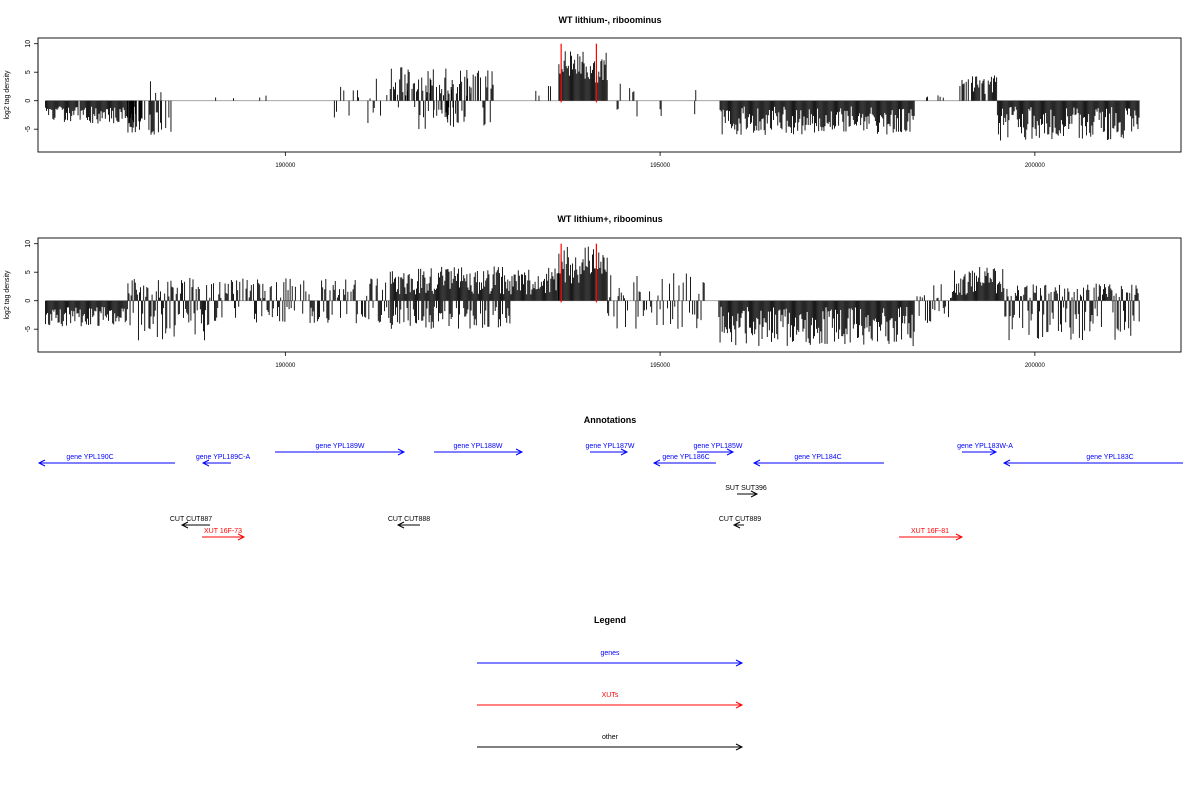  What do you see at coordinates (610, 420) in the screenshot?
I see `annotations-title: Annotations` at bounding box center [610, 420].